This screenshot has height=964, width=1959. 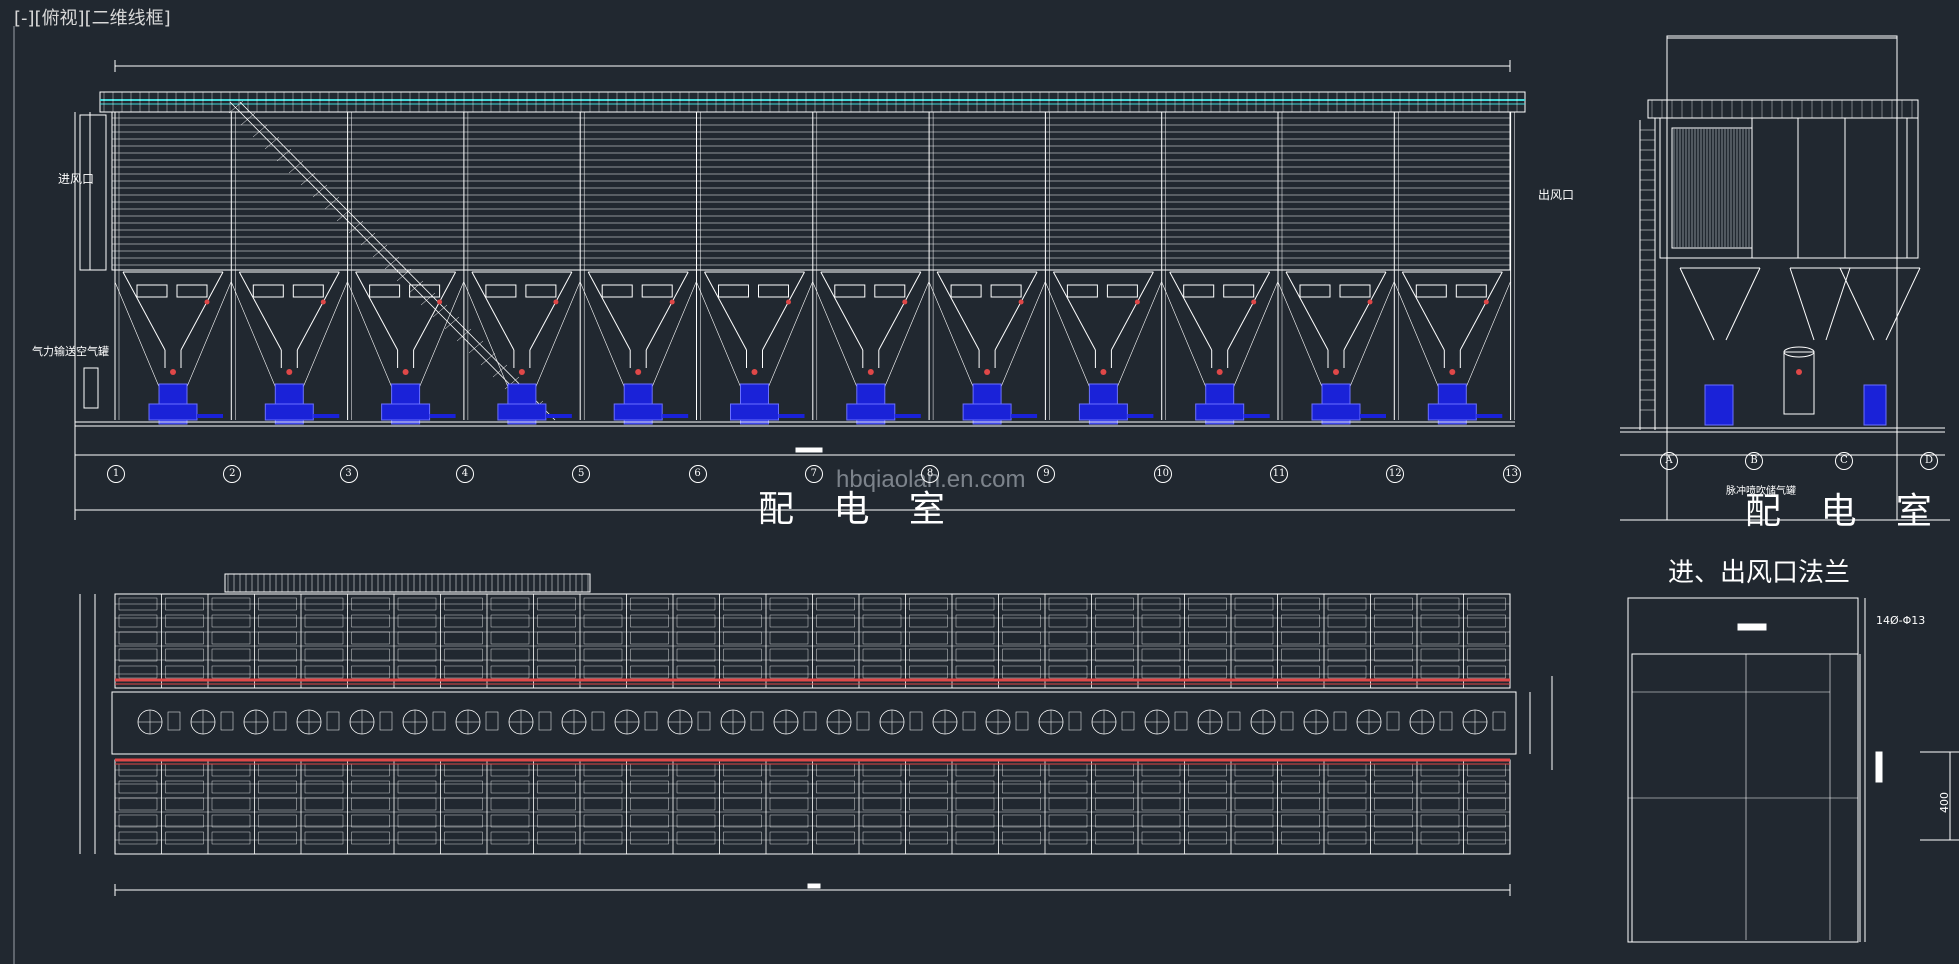 I want to click on axis-bubble: 11, so click(x=1279, y=474).